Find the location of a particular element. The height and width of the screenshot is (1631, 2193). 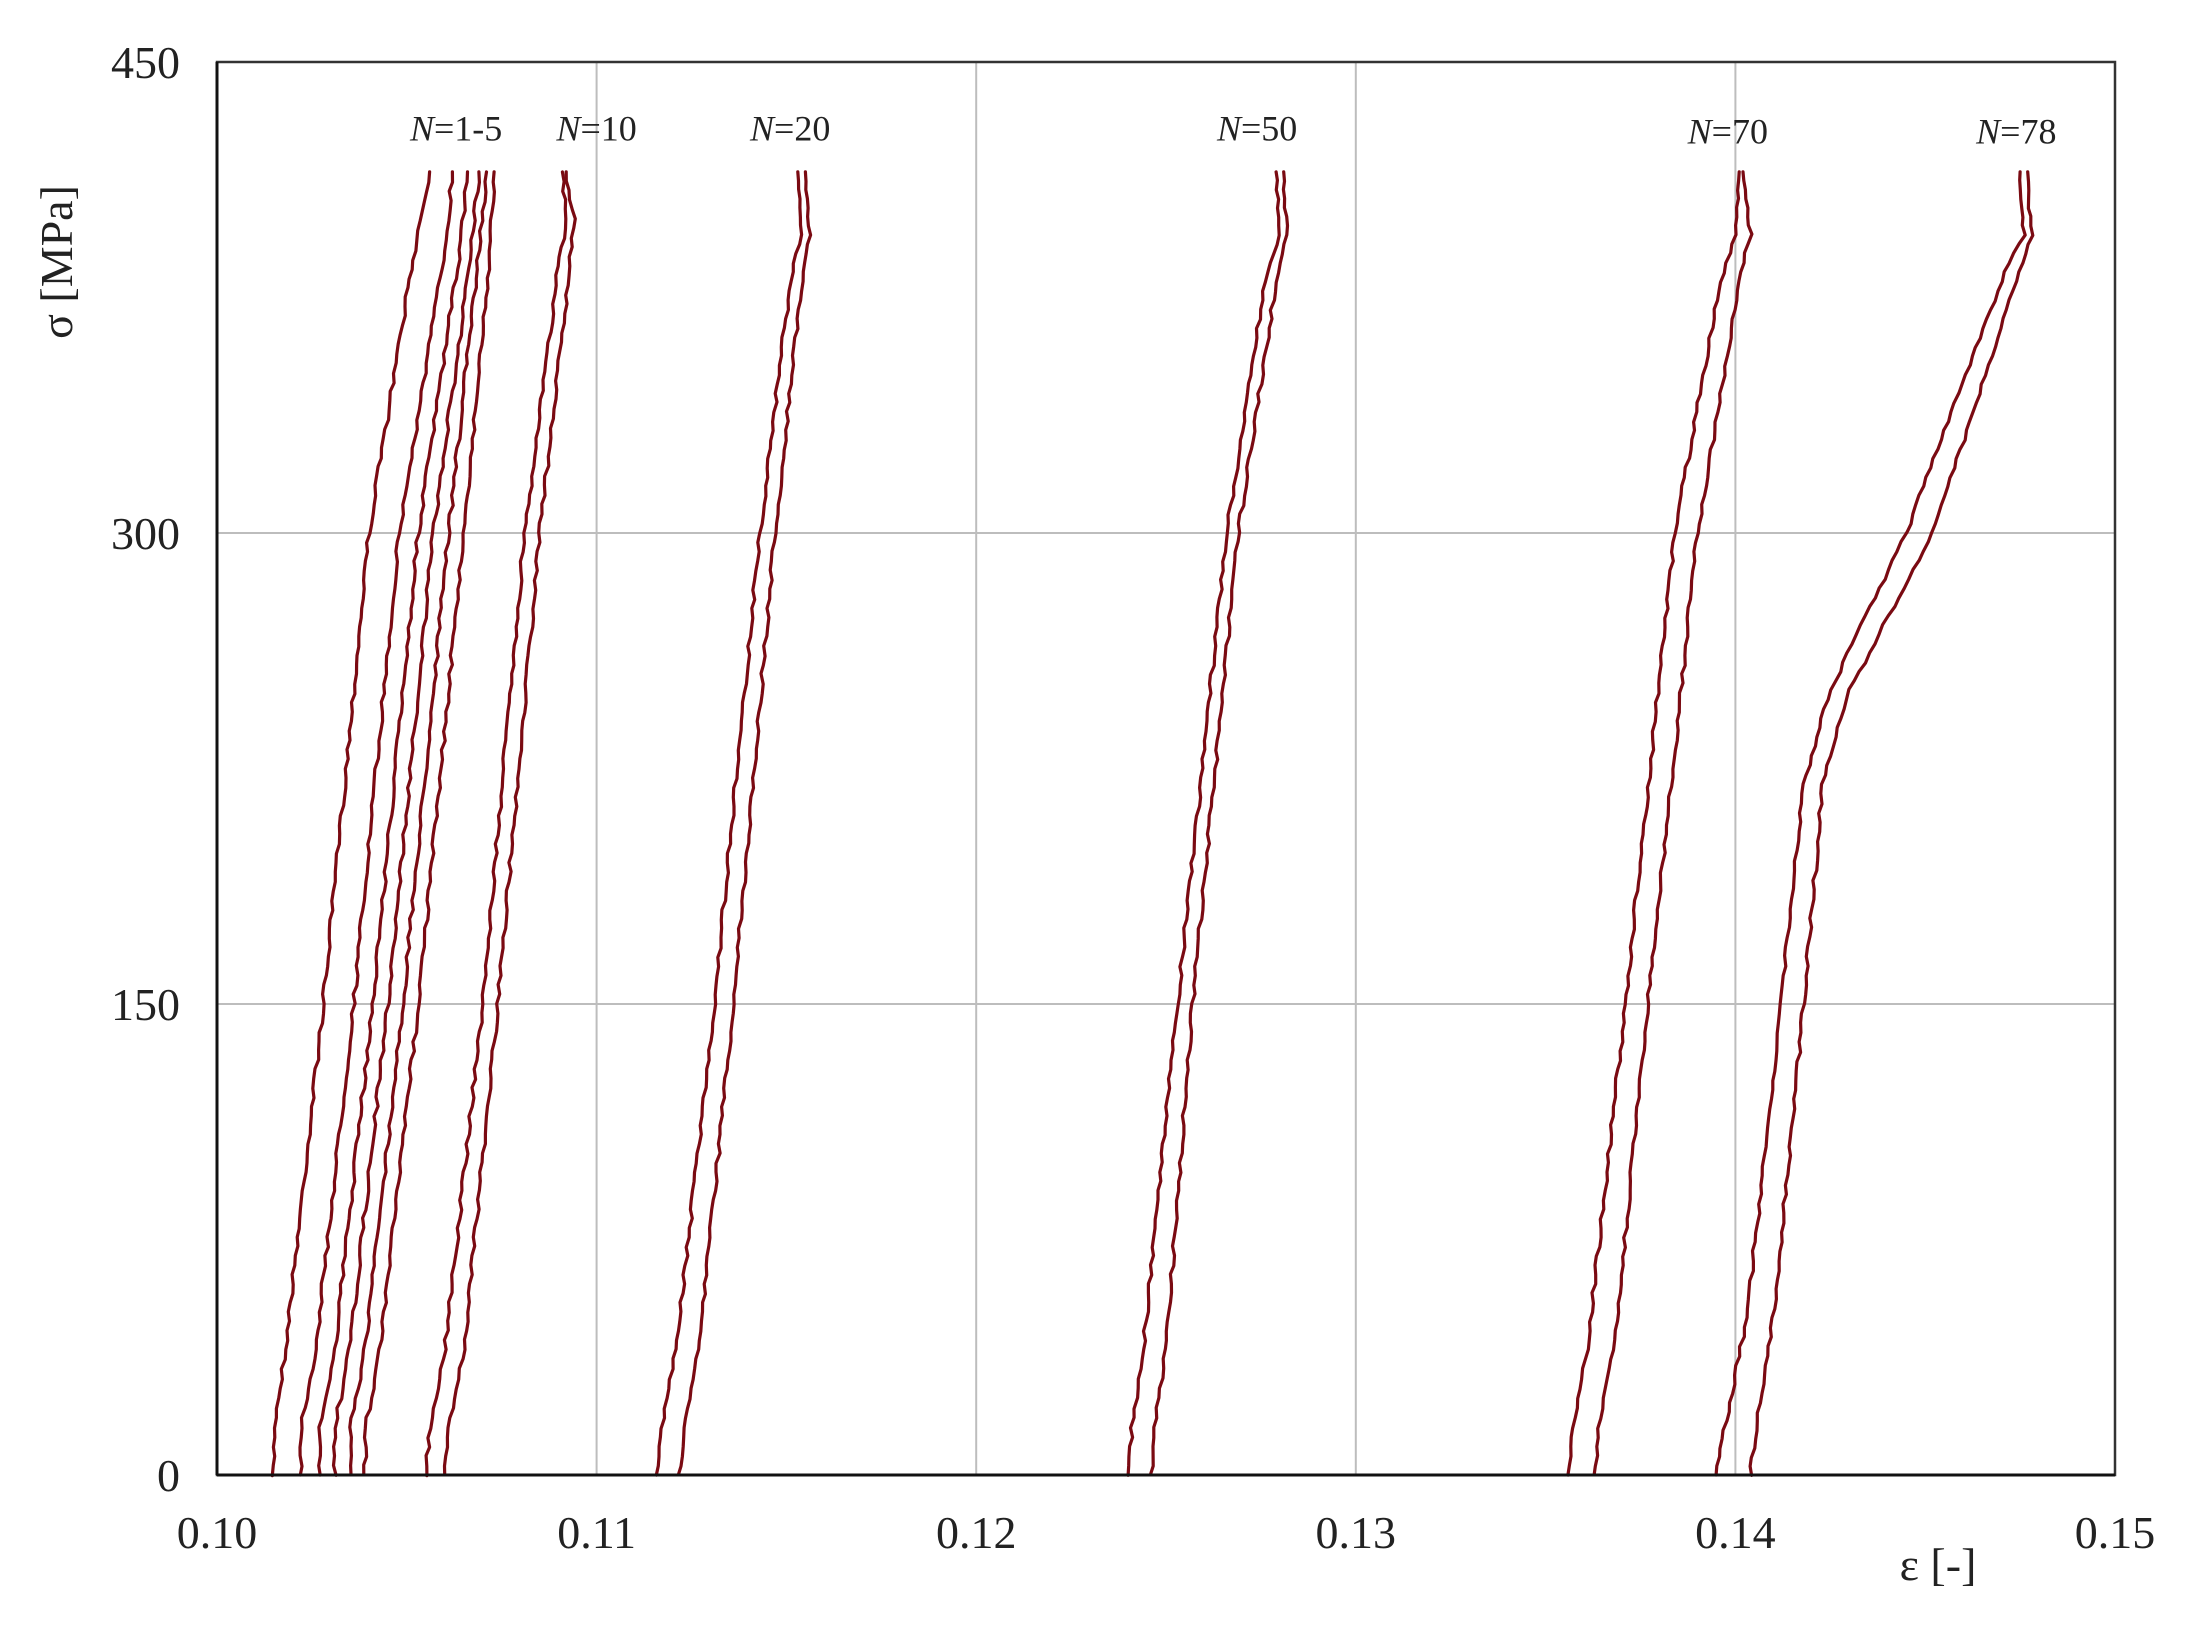

curve-labels: N=1-5 N=10 N=20 N=50 N=70 N=78 is located at coordinates (1232, 130).